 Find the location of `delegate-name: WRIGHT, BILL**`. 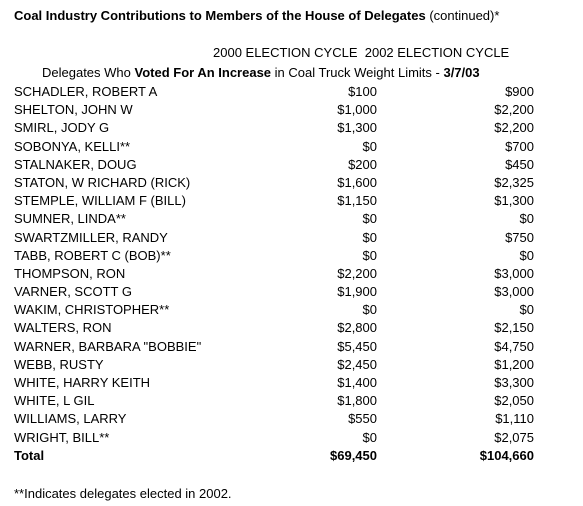

delegate-name: WRIGHT, BILL** is located at coordinates (62, 437).